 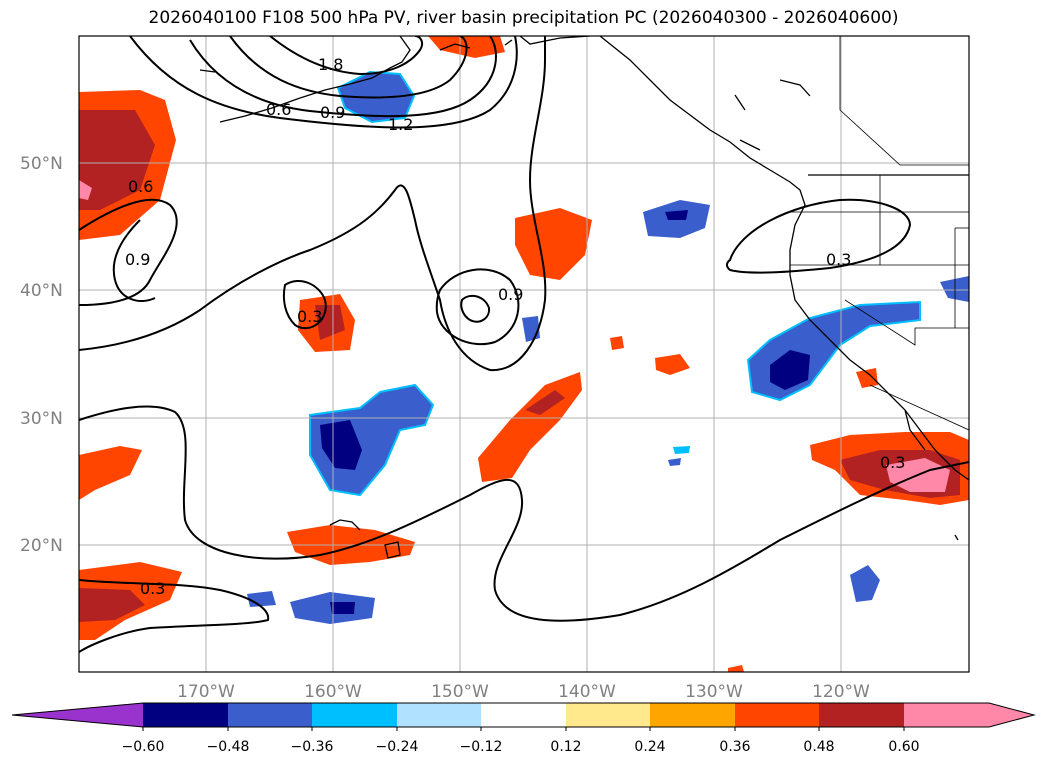 I want to click on colorbar-tick: −0.60, so click(x=143, y=747).